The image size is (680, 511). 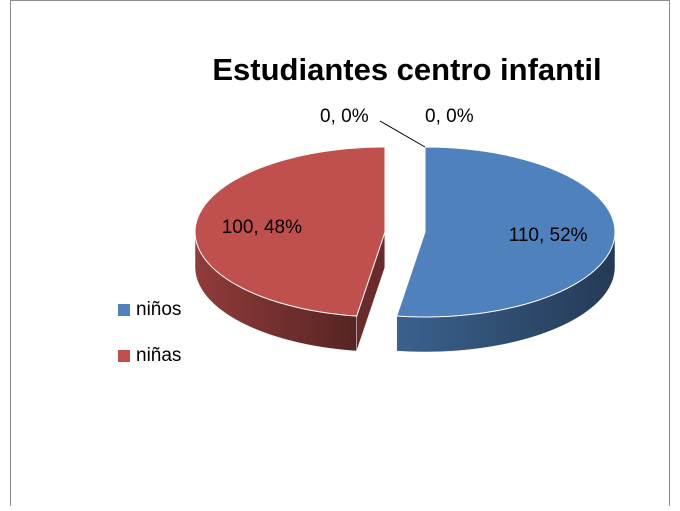 What do you see at coordinates (548, 235) in the screenshot?
I see `data-label: 110, 52%` at bounding box center [548, 235].